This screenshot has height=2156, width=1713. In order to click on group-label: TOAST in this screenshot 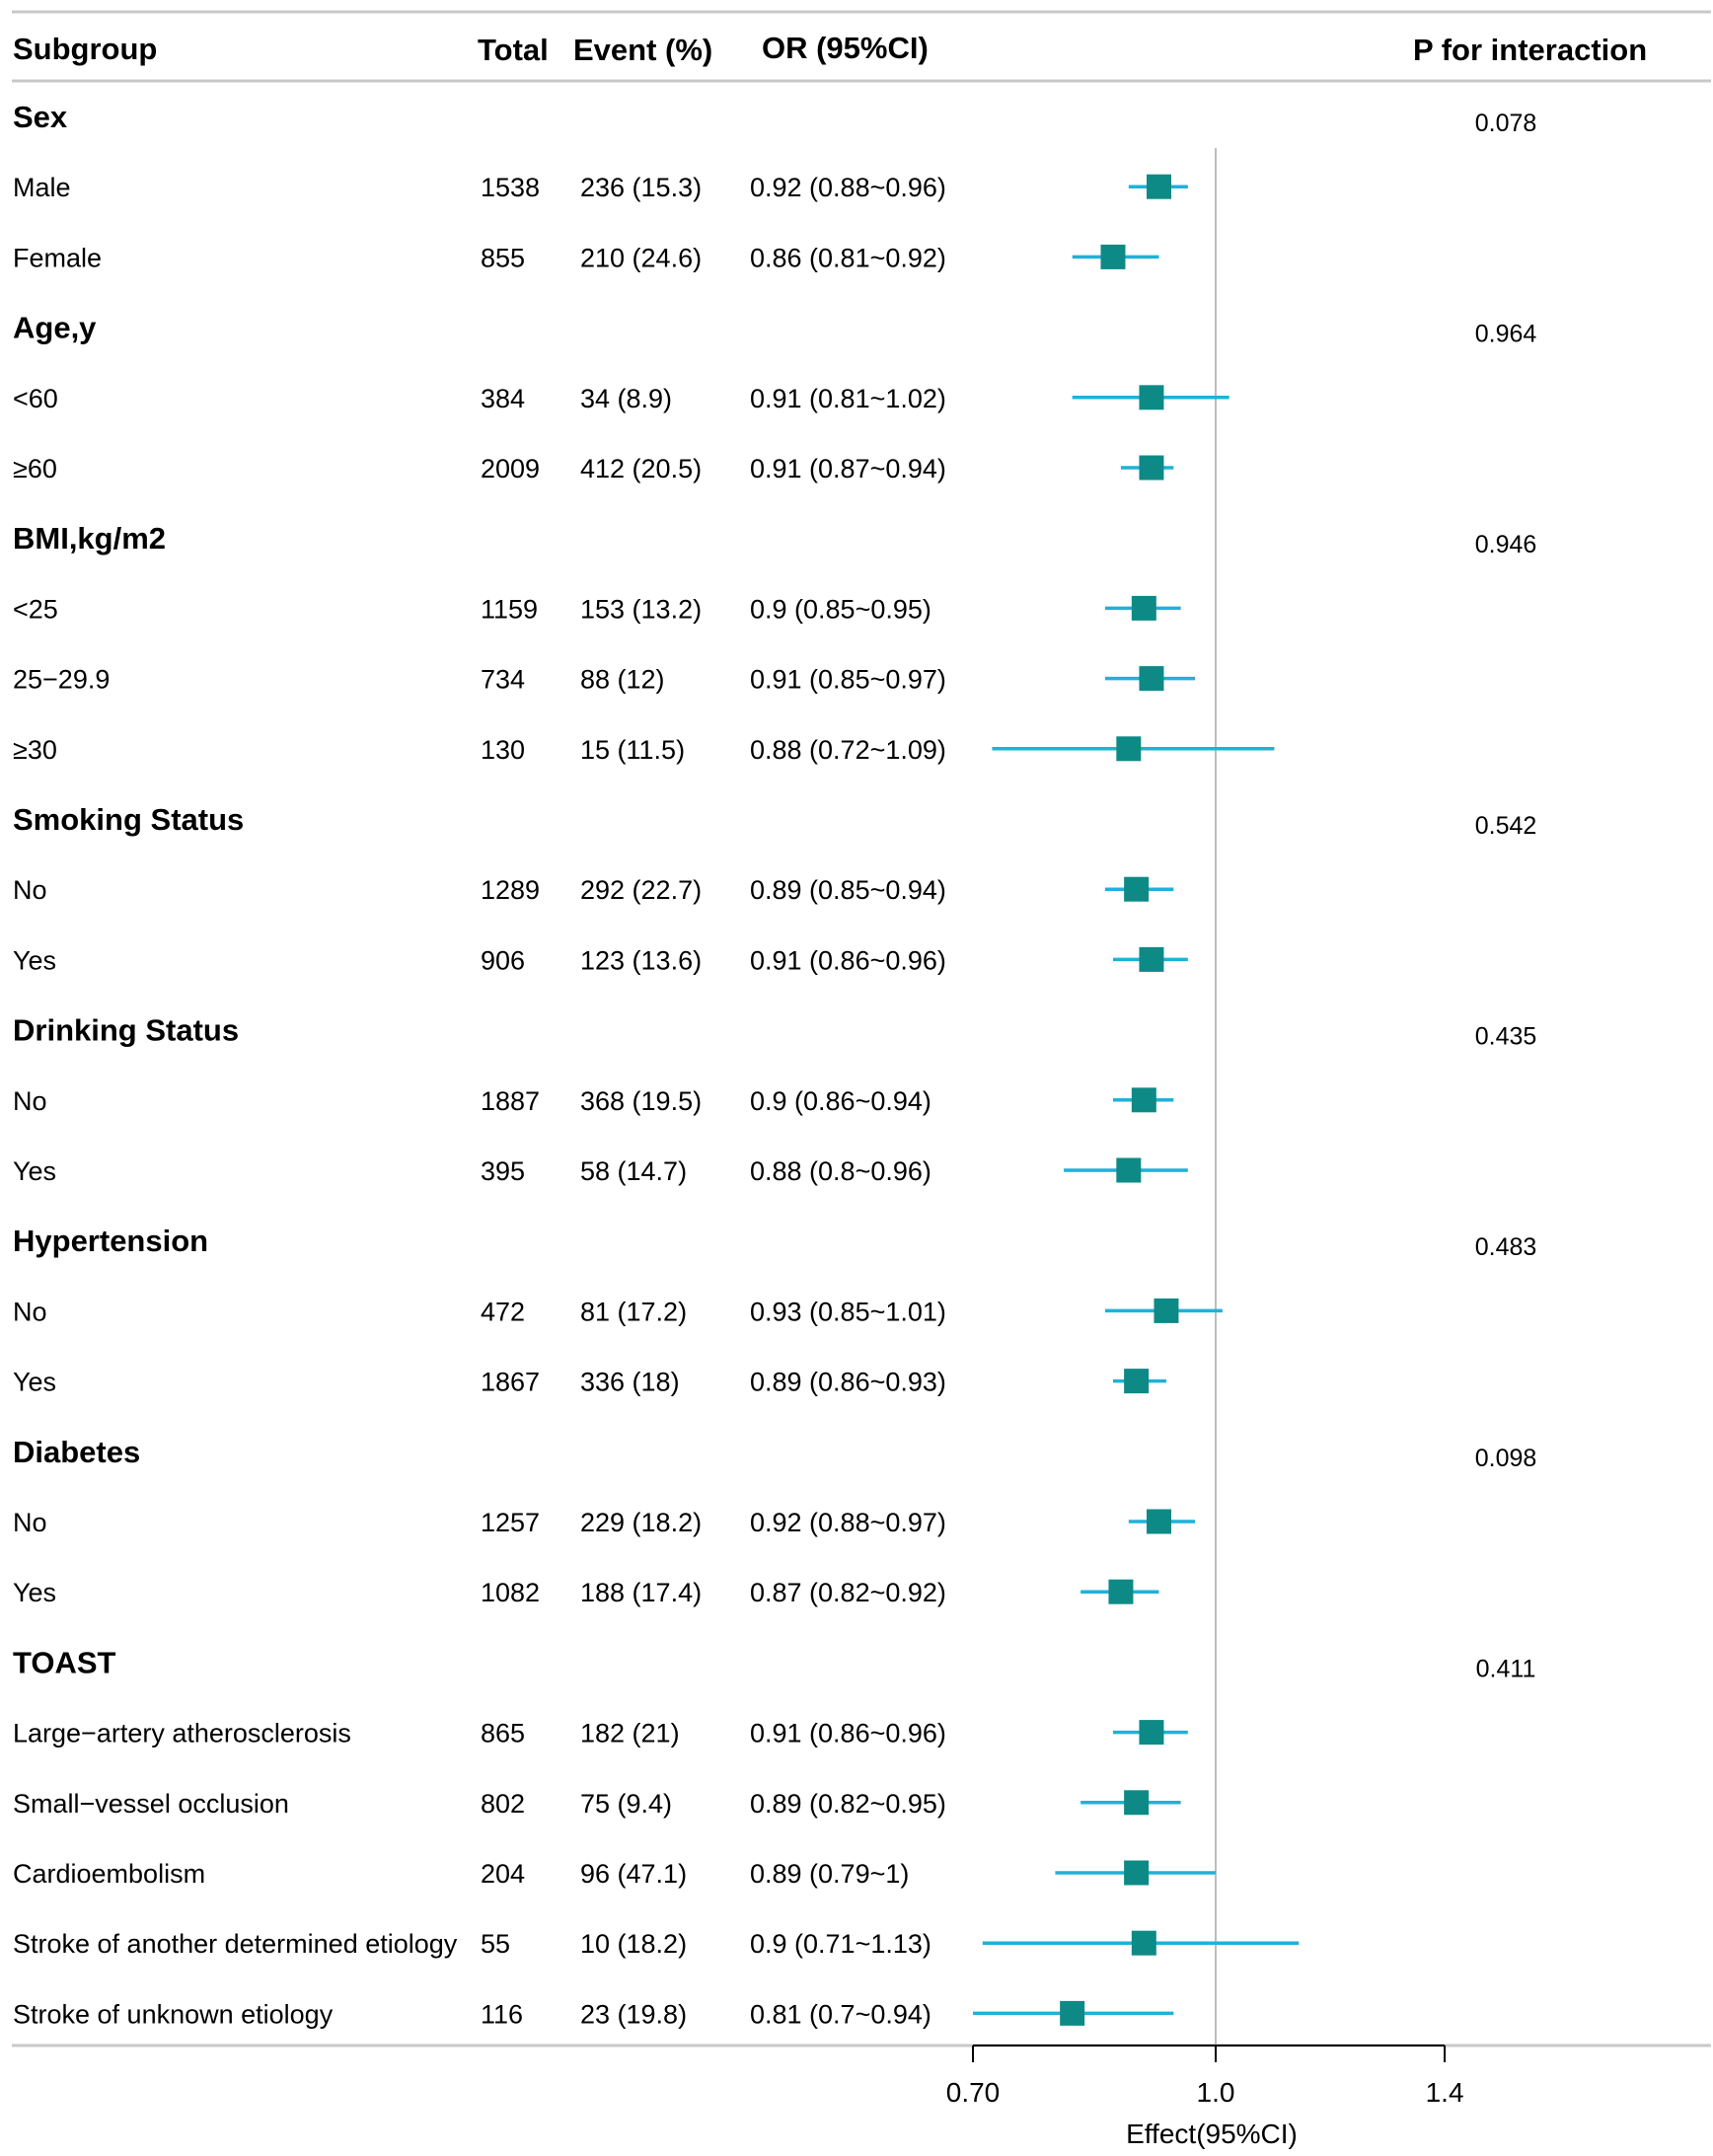, I will do `click(64, 1662)`.